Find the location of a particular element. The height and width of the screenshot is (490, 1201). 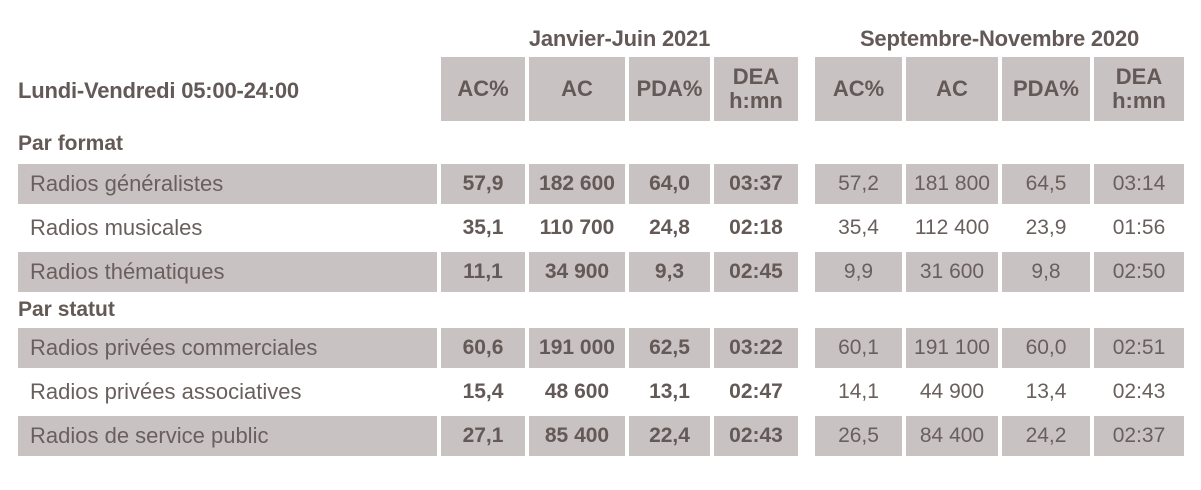

row-label: Radios de service public is located at coordinates (227, 436).